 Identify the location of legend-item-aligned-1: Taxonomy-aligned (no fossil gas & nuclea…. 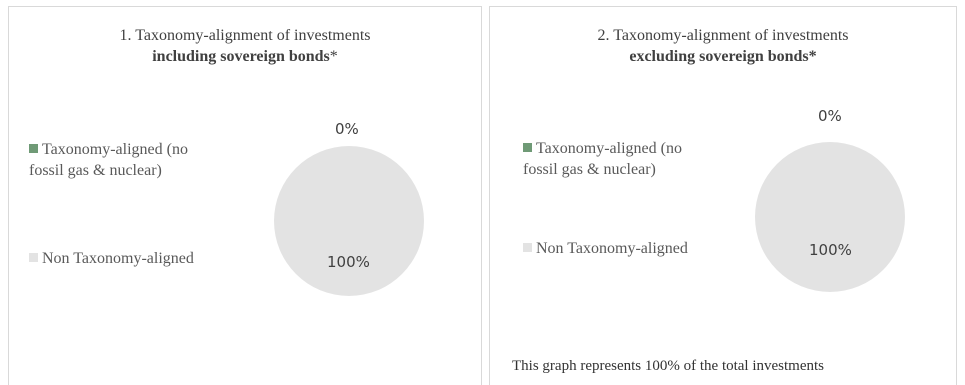
(149, 160).